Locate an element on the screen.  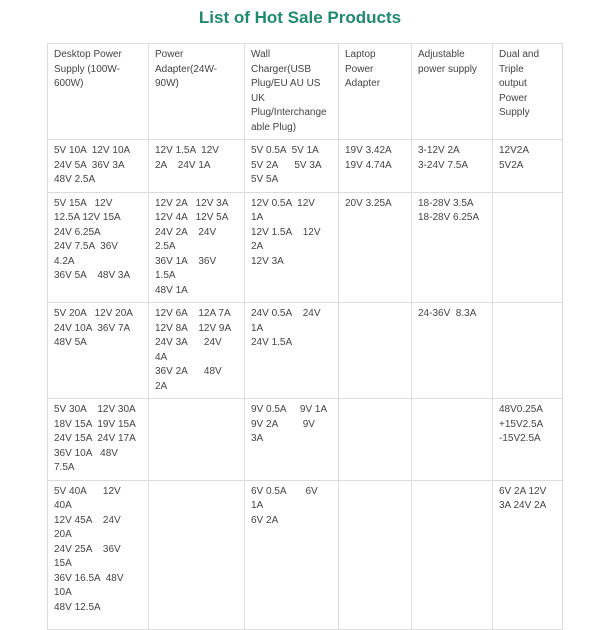
cell-line: able Plug) is located at coordinates (274, 127).